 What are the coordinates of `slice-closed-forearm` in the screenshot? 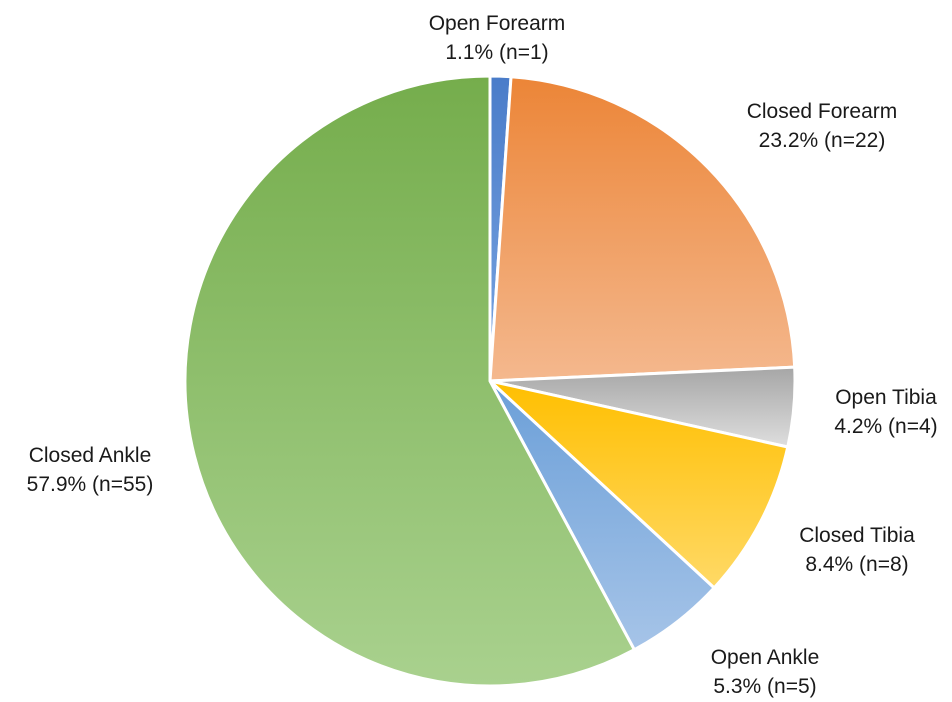 It's located at (642, 229).